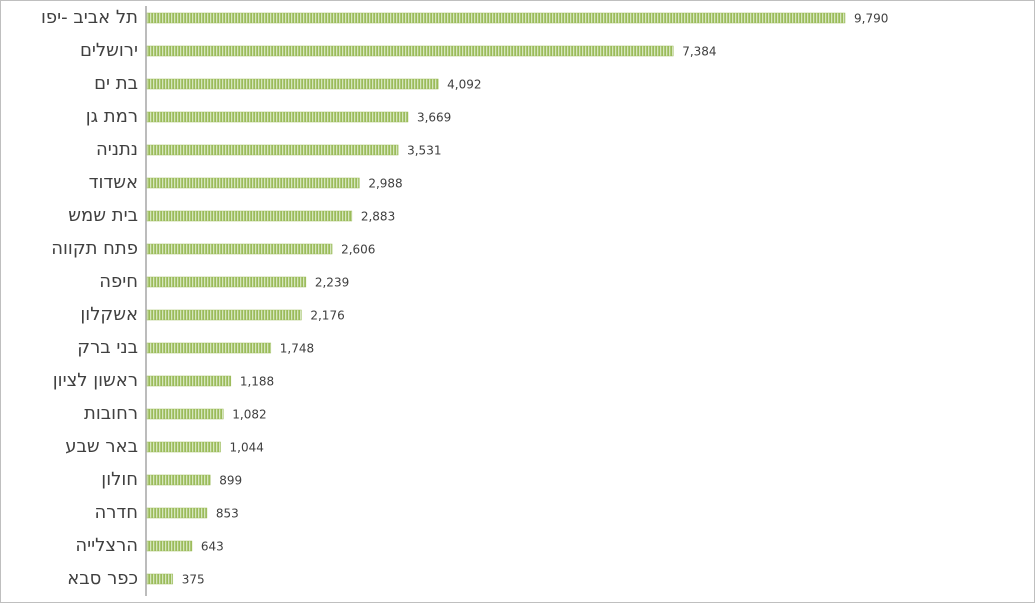 This screenshot has width=1035, height=603. What do you see at coordinates (107, 347) in the screenshot?
I see `category-label: בני ברק` at bounding box center [107, 347].